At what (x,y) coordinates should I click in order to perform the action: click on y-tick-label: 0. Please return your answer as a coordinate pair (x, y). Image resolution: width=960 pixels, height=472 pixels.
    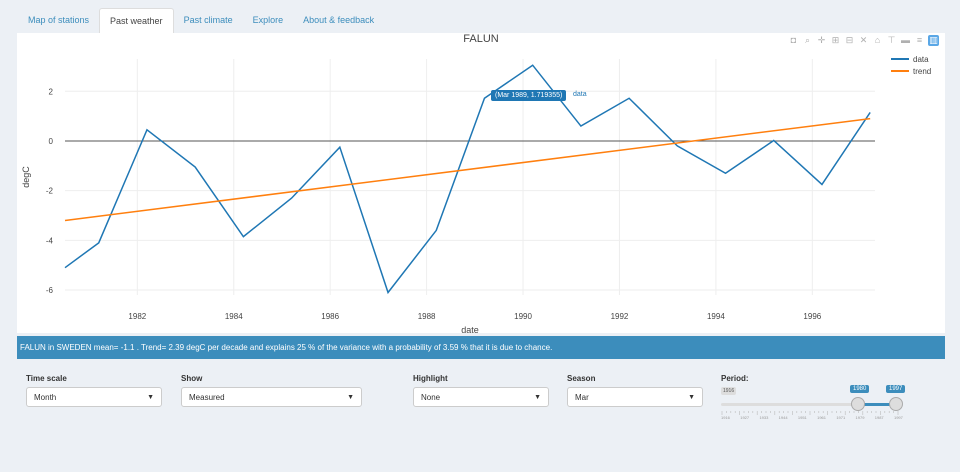
    Looking at the image, I should click on (51, 141).